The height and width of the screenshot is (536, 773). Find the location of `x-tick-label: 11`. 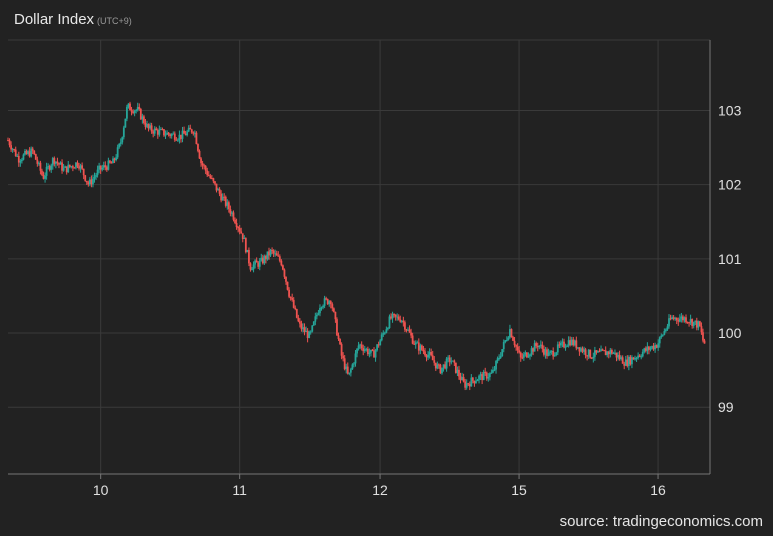

x-tick-label: 11 is located at coordinates (239, 490).